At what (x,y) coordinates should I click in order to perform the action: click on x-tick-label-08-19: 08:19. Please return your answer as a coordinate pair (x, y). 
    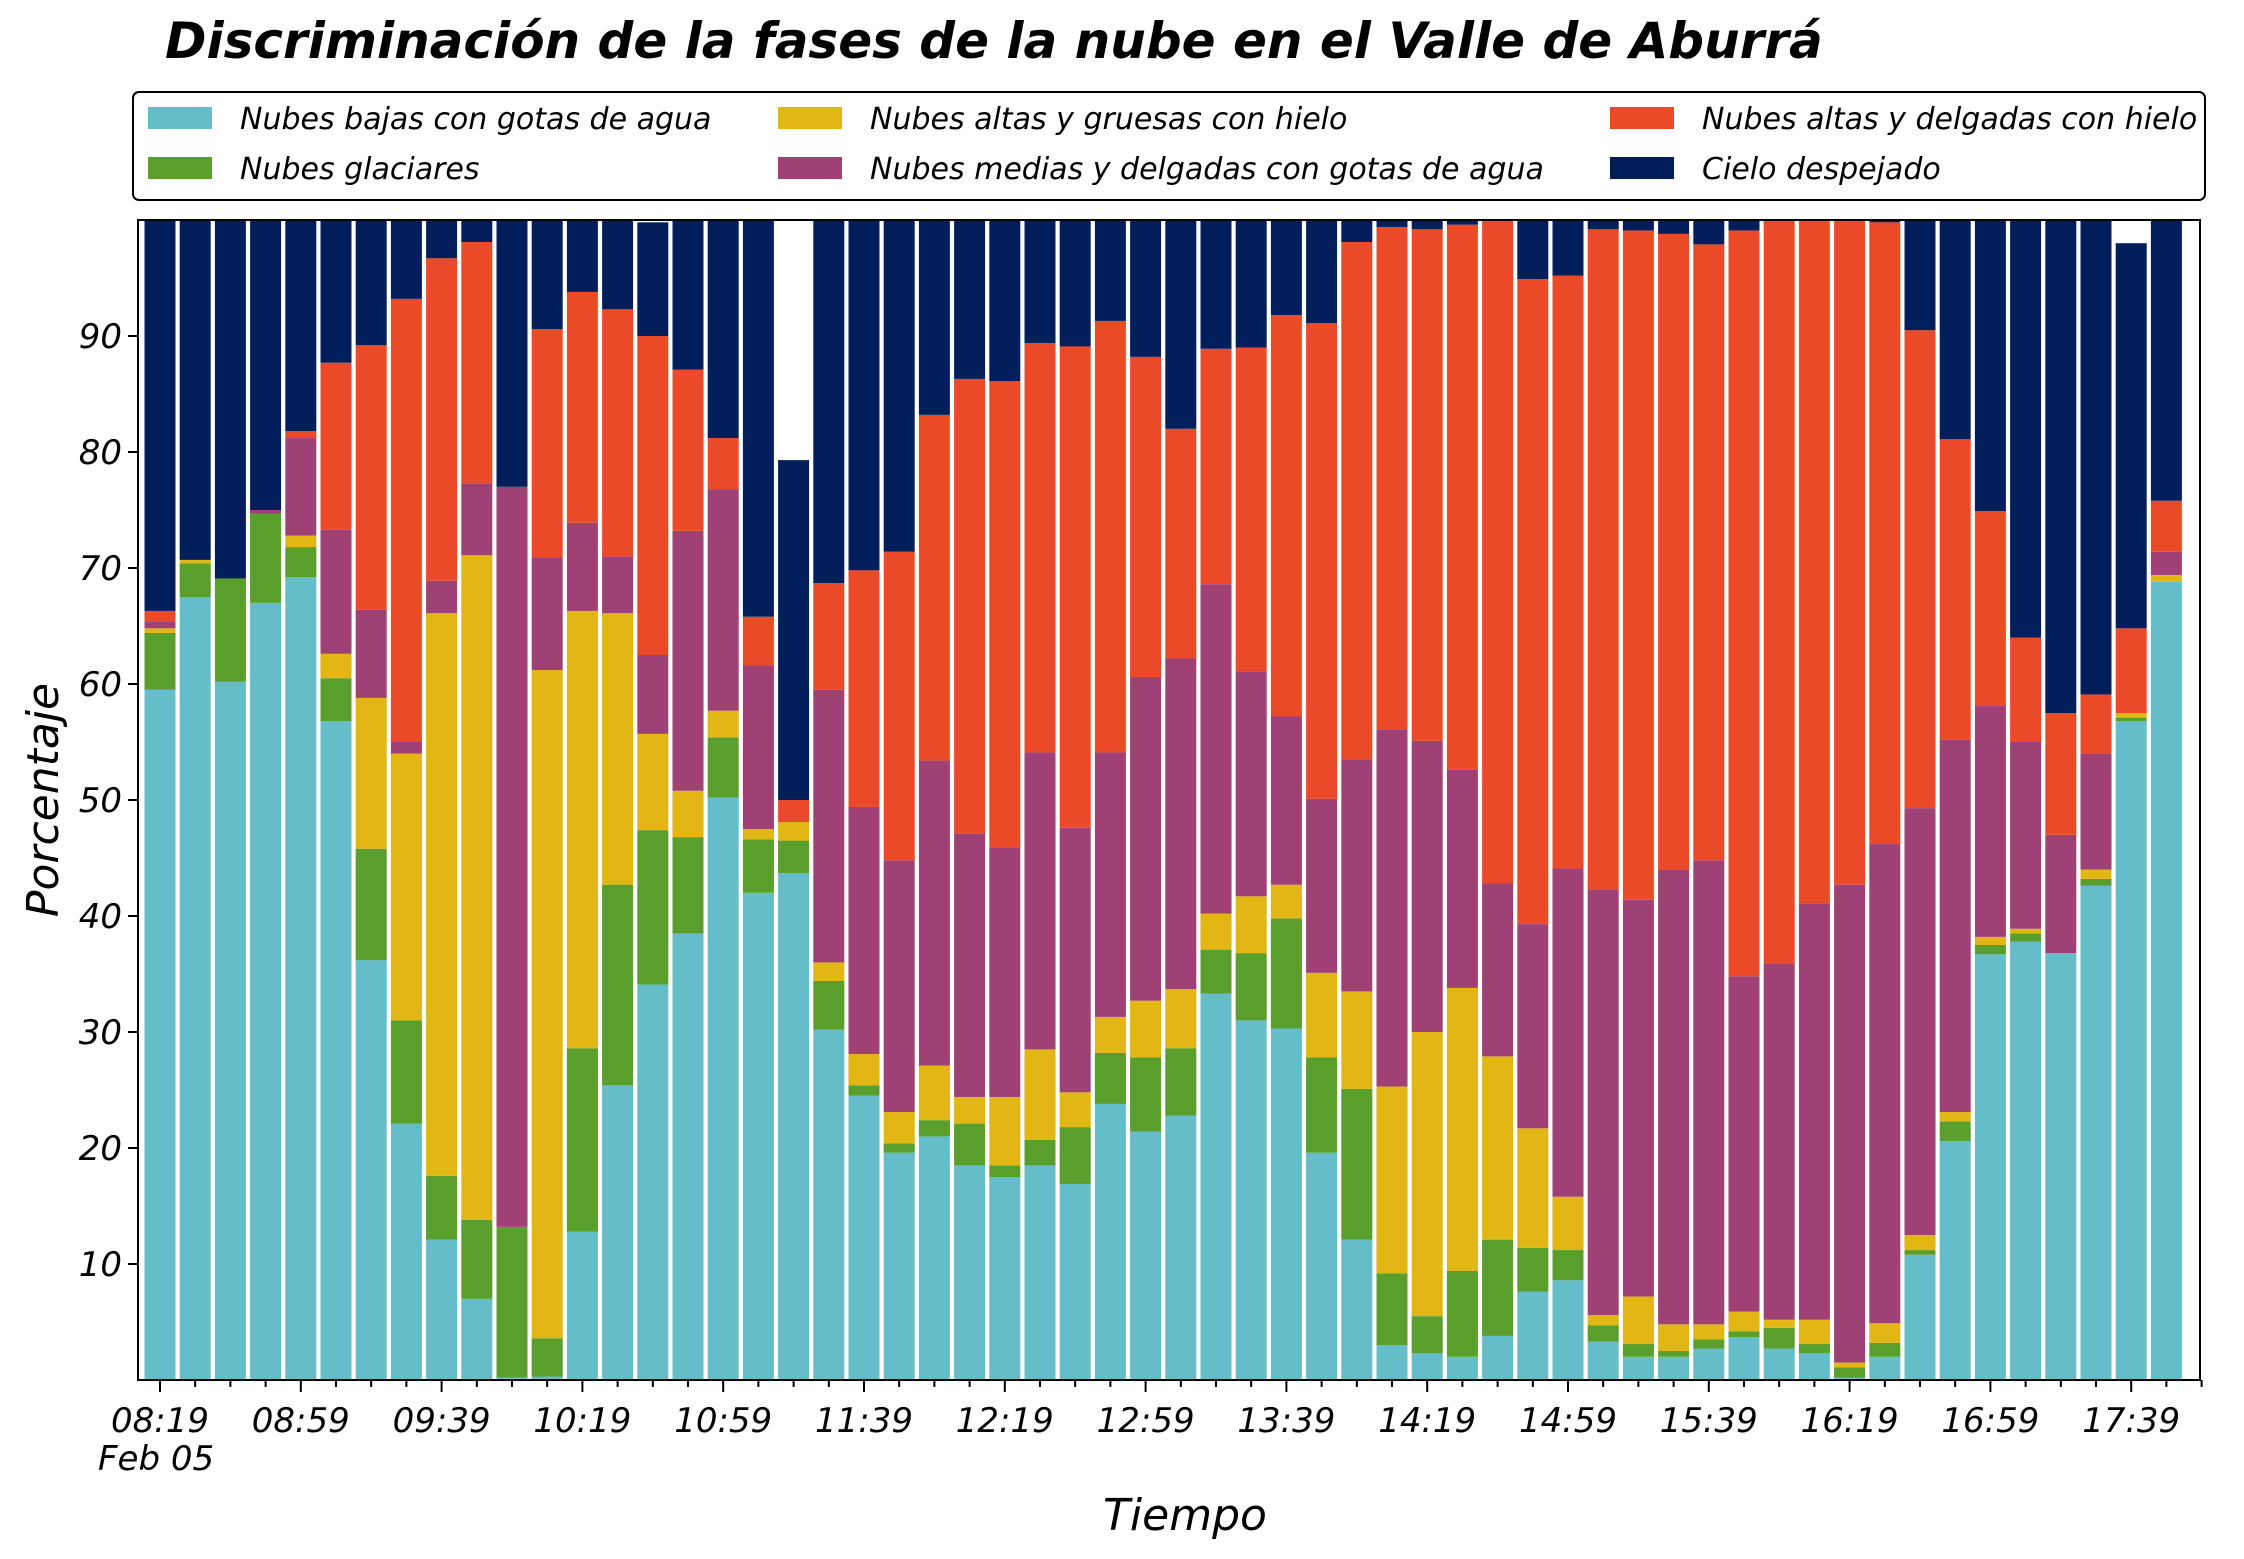
    Looking at the image, I should click on (160, 1421).